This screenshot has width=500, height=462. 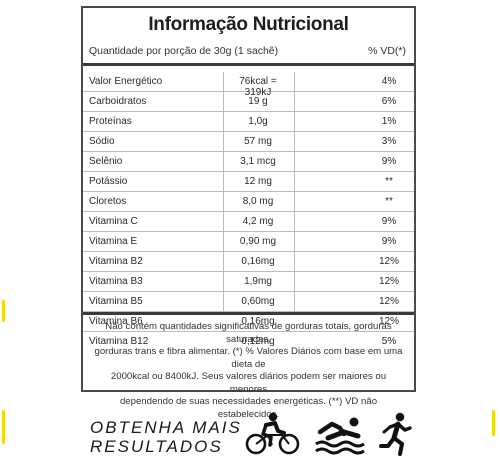 What do you see at coordinates (116, 301) in the screenshot?
I see `nutrient-name: Vitamina B5` at bounding box center [116, 301].